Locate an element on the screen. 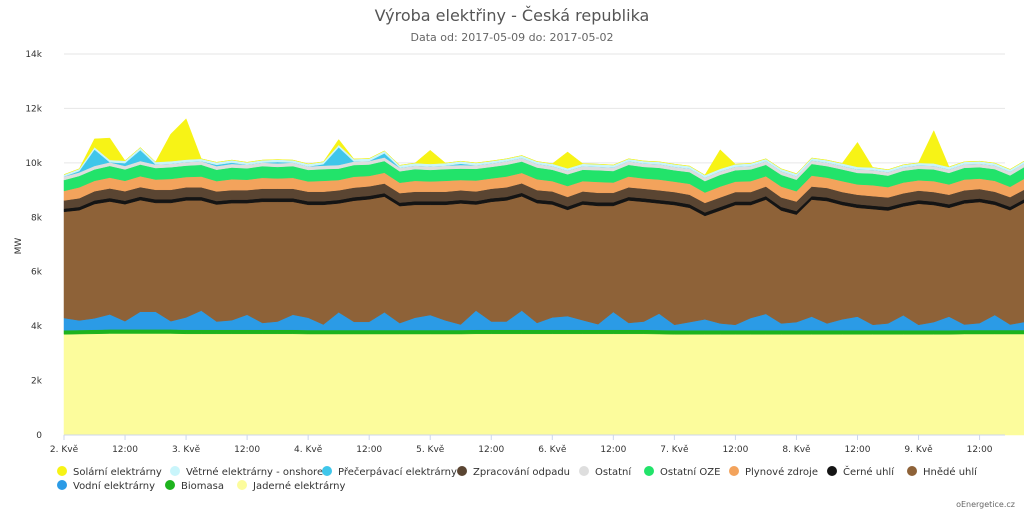  x-tick-label: 3. Kvě is located at coordinates (186, 450).